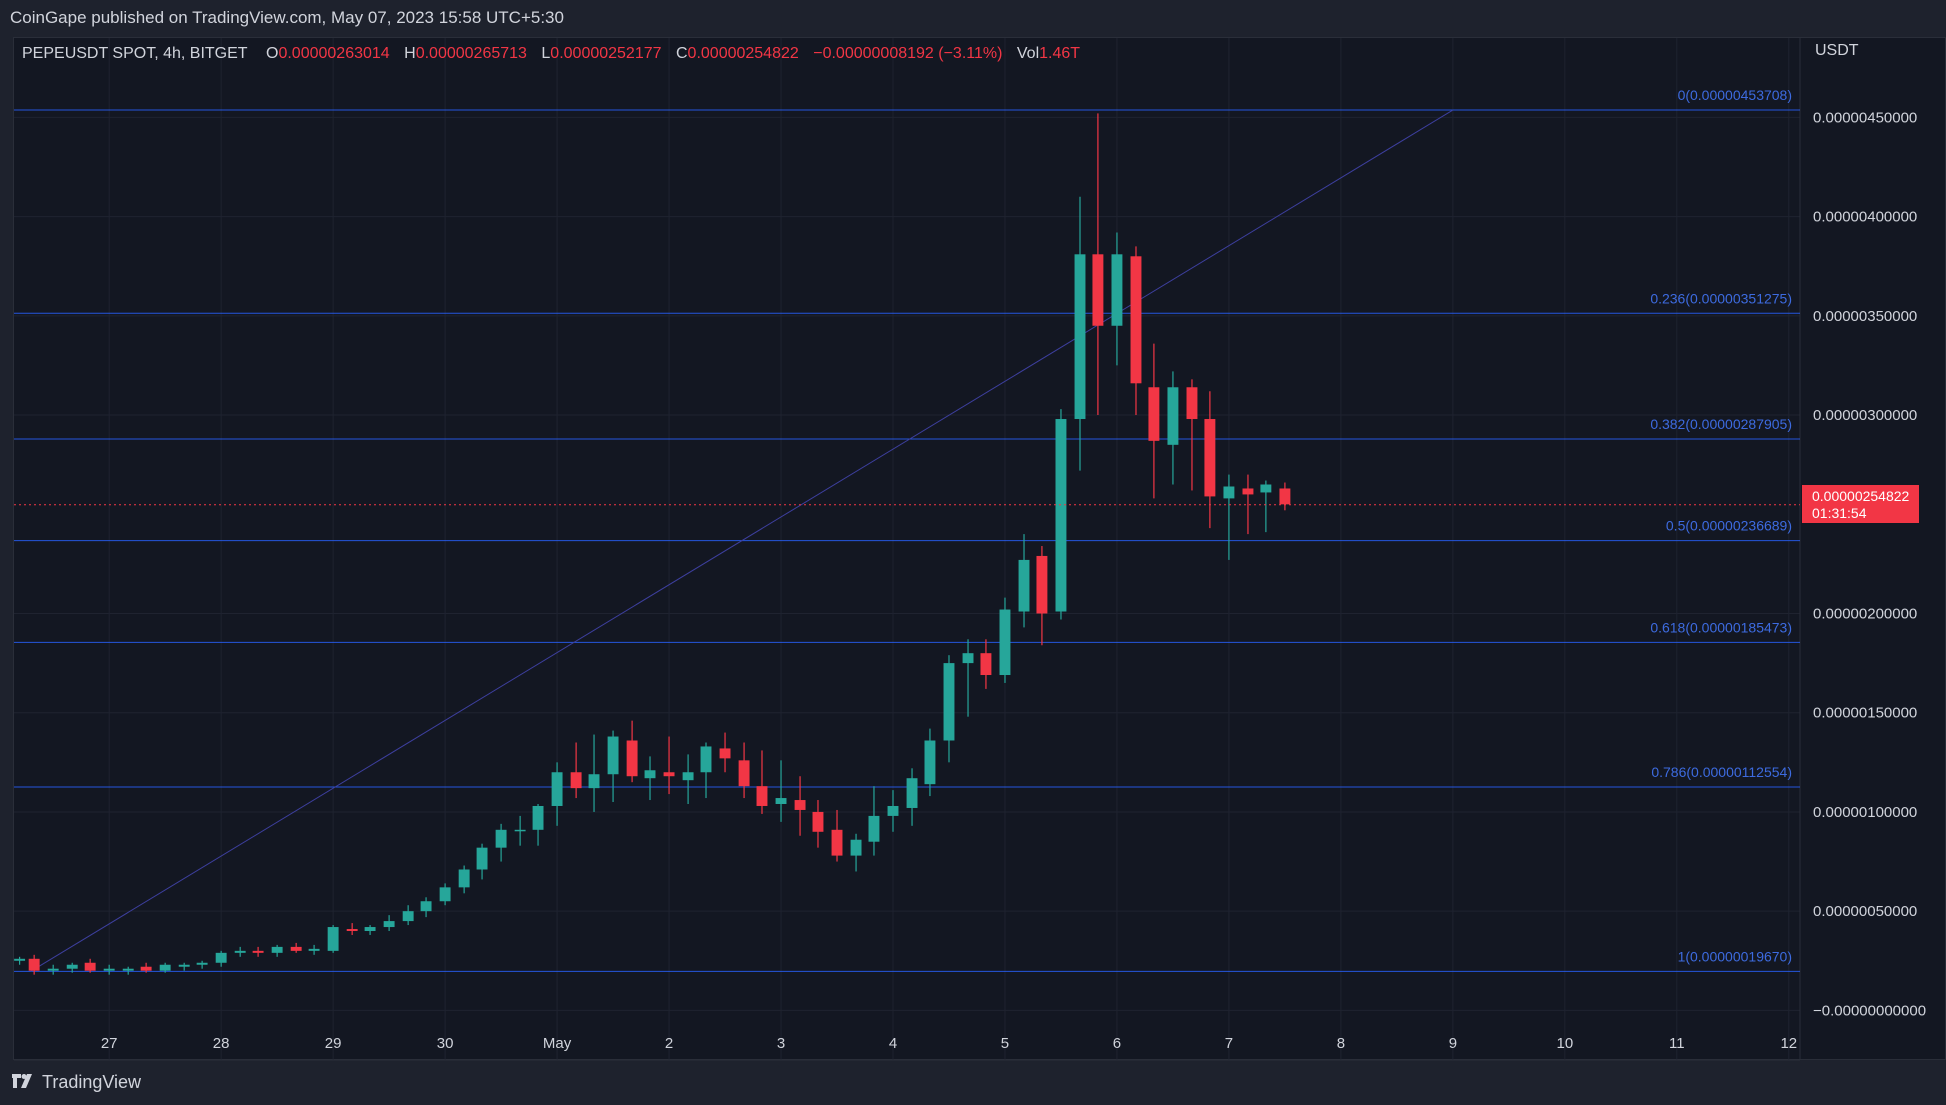 The image size is (1946, 1105). Describe the element at coordinates (1341, 1043) in the screenshot. I see `time-tick-label: 8` at that location.